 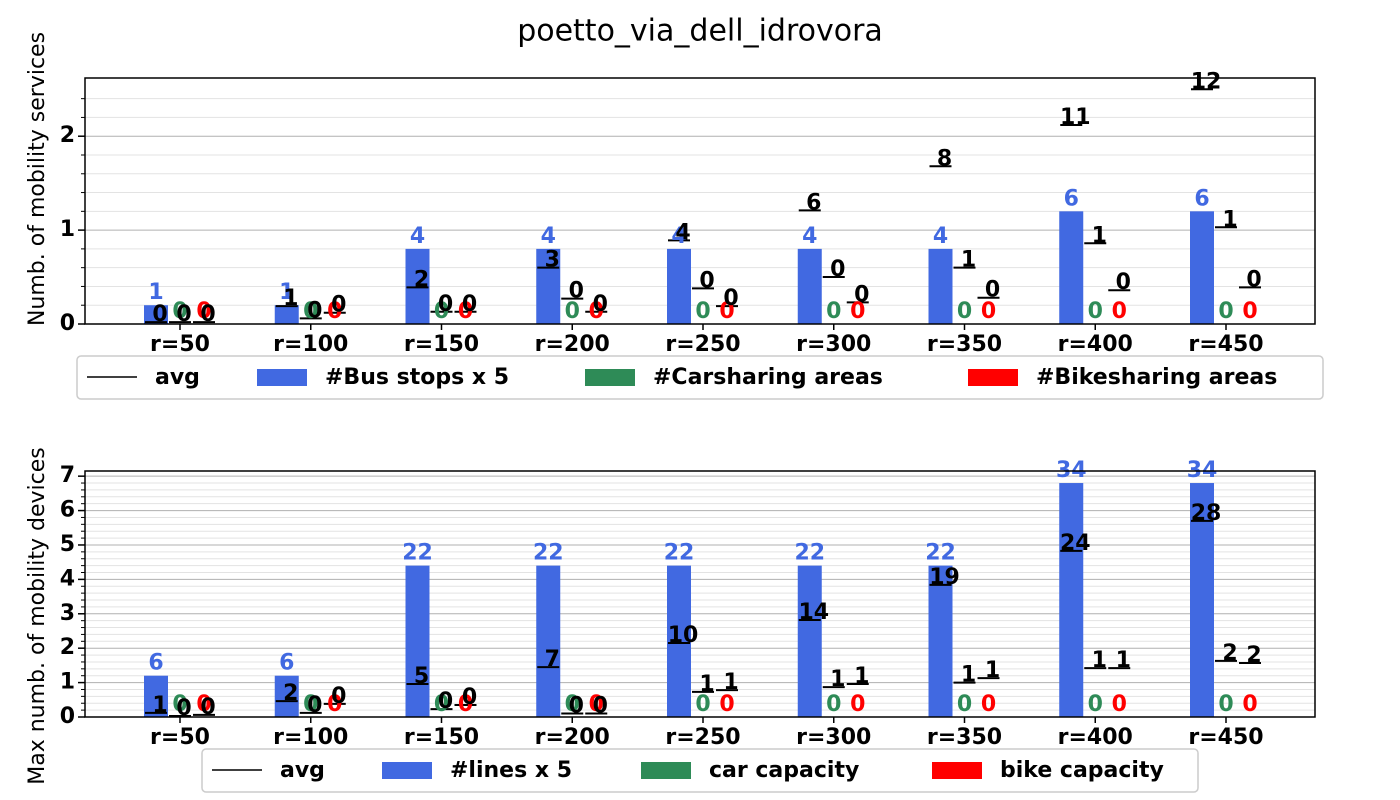 I want to click on legend-box, so click(x=700, y=377).